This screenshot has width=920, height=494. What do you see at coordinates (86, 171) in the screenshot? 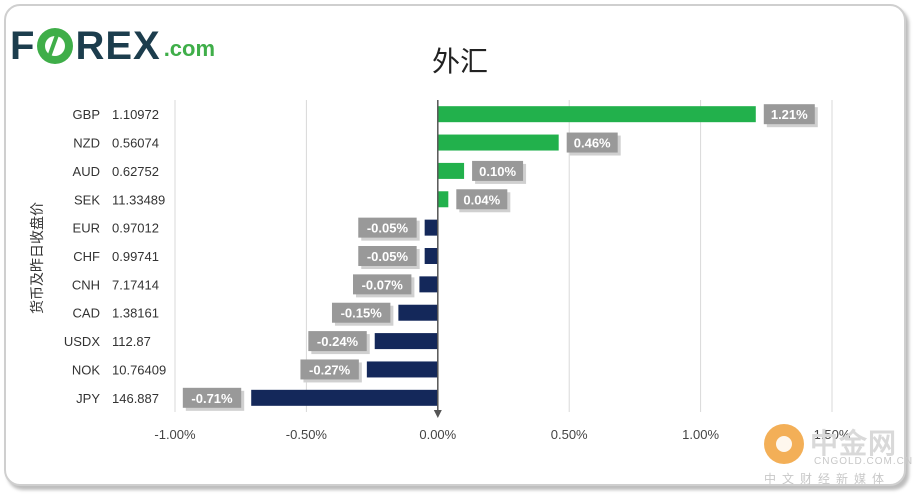
I see `category-code-label: AUD` at bounding box center [86, 171].